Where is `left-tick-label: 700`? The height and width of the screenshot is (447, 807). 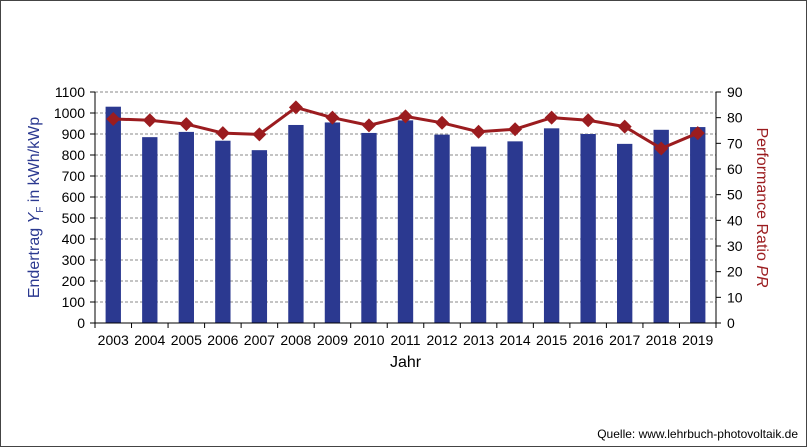
left-tick-label: 700 is located at coordinates (74, 176).